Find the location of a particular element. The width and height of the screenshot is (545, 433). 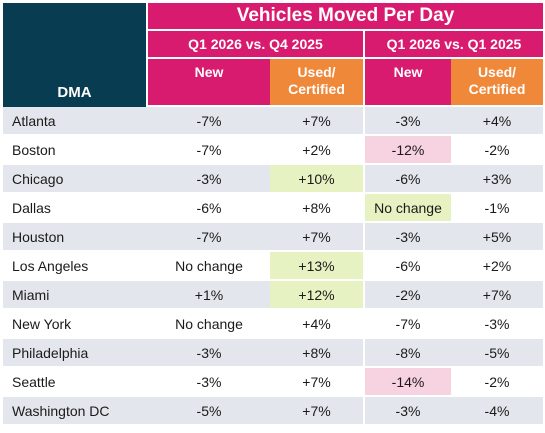

table-row: Dallas -6% +8% No change -1% is located at coordinates (273, 208).